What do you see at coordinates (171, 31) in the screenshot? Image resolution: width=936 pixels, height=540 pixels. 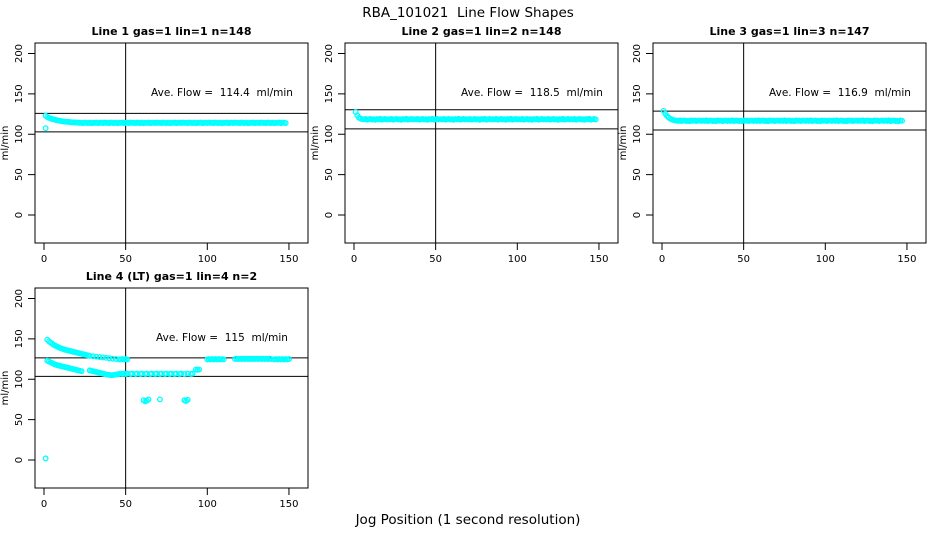 I see `subplot-title: Line 1 gas=1 lin=1 n=148` at bounding box center [171, 31].